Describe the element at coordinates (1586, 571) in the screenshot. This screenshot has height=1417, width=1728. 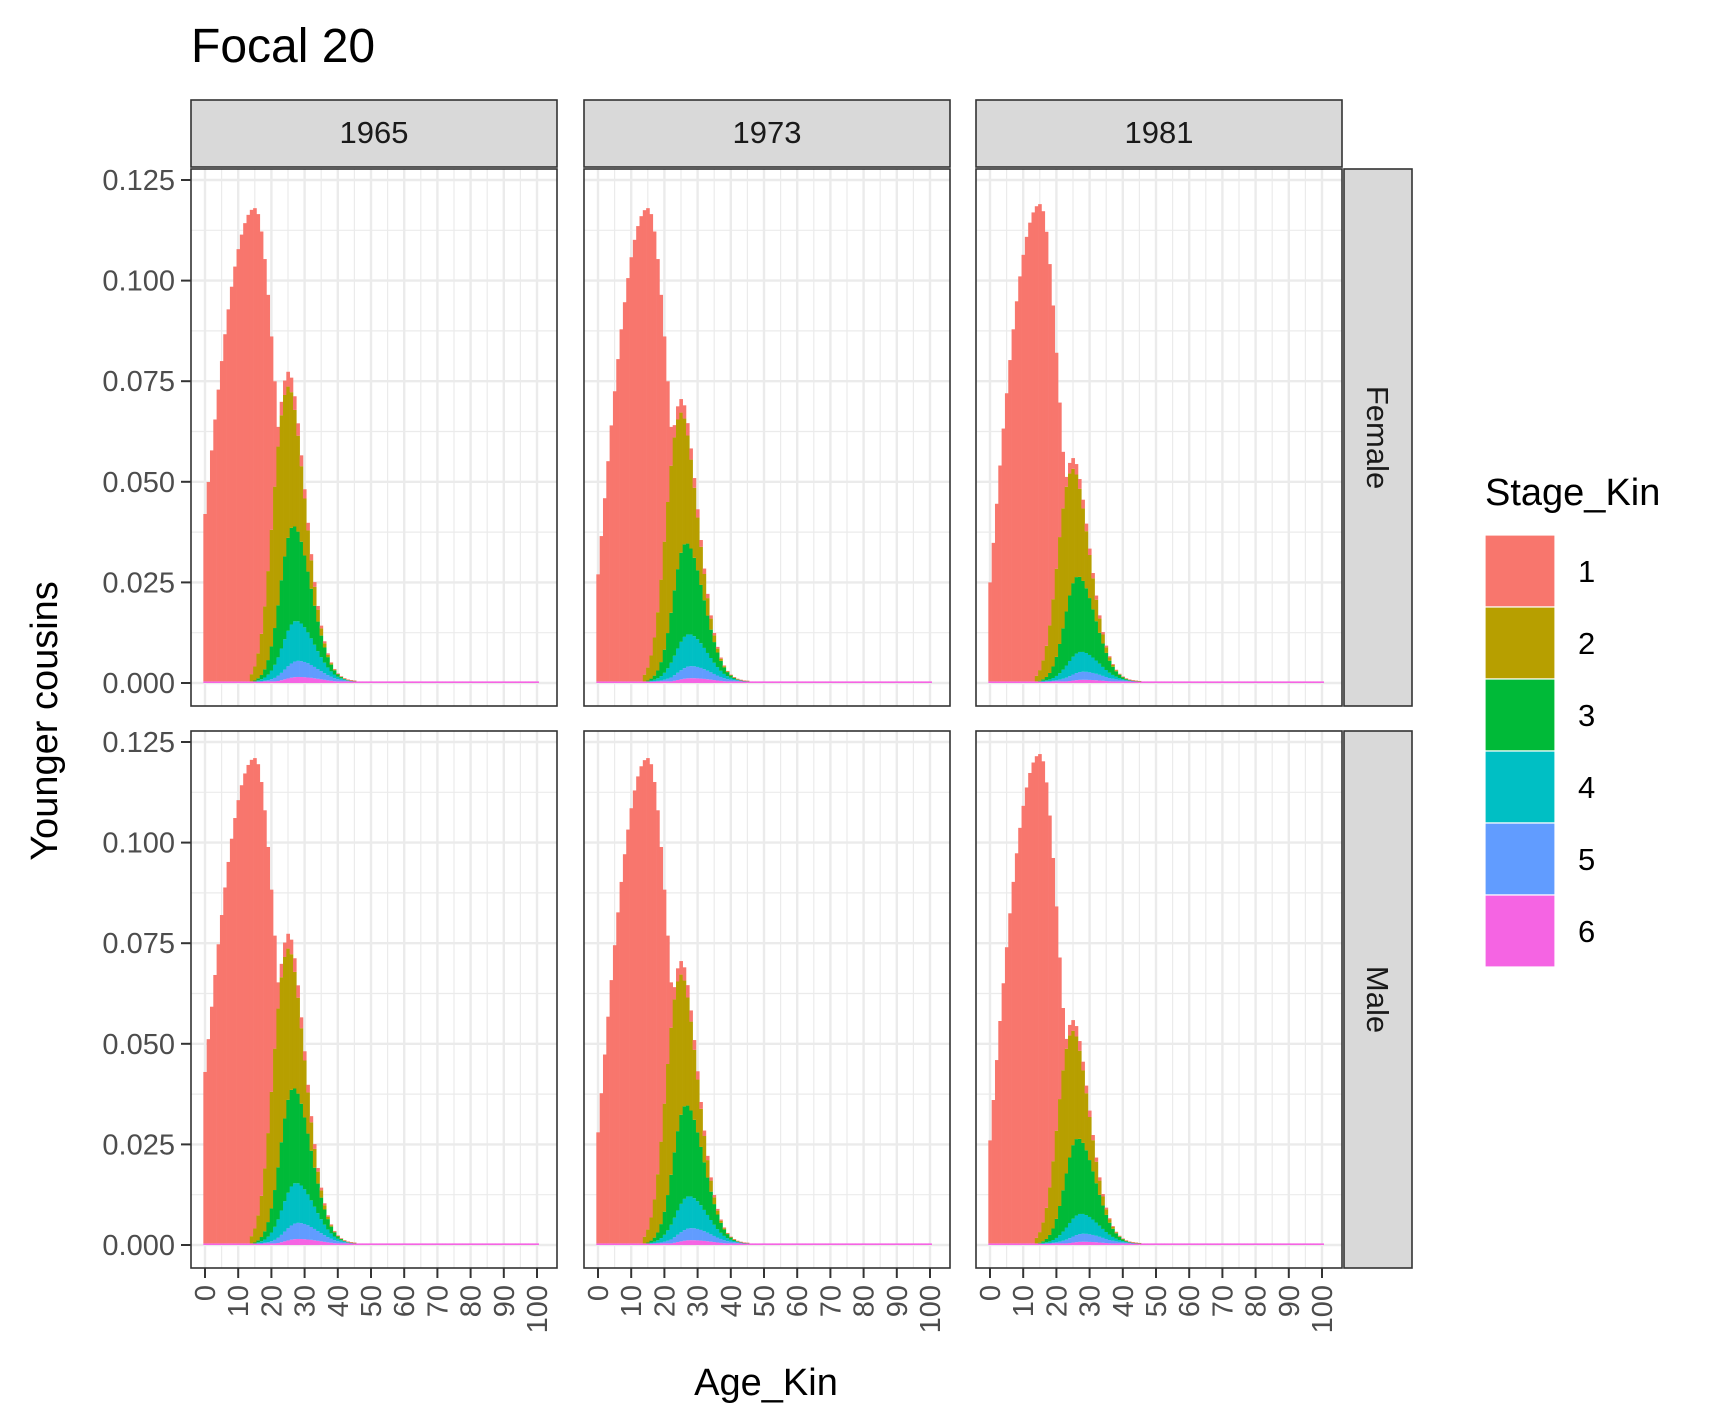
I see `legend-label-1: 1` at that location.